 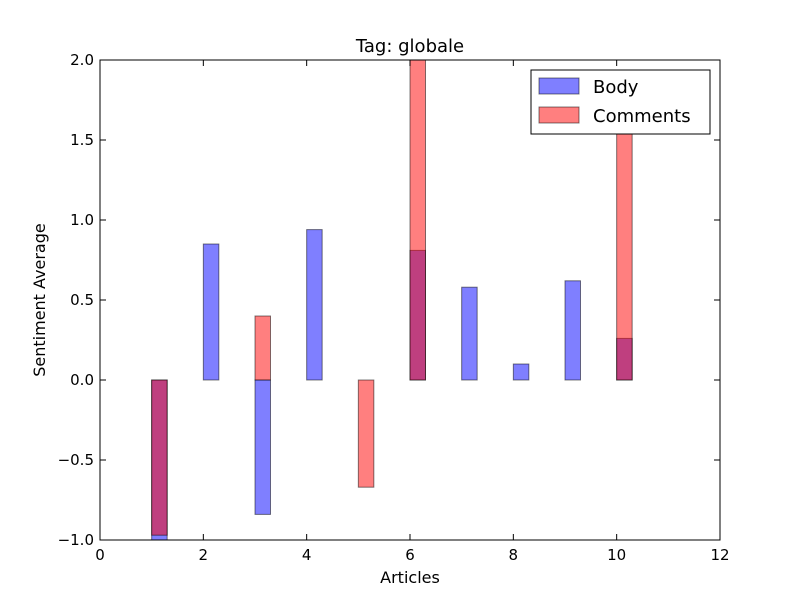 I want to click on y-tick-label: −0.5, so click(x=76, y=460).